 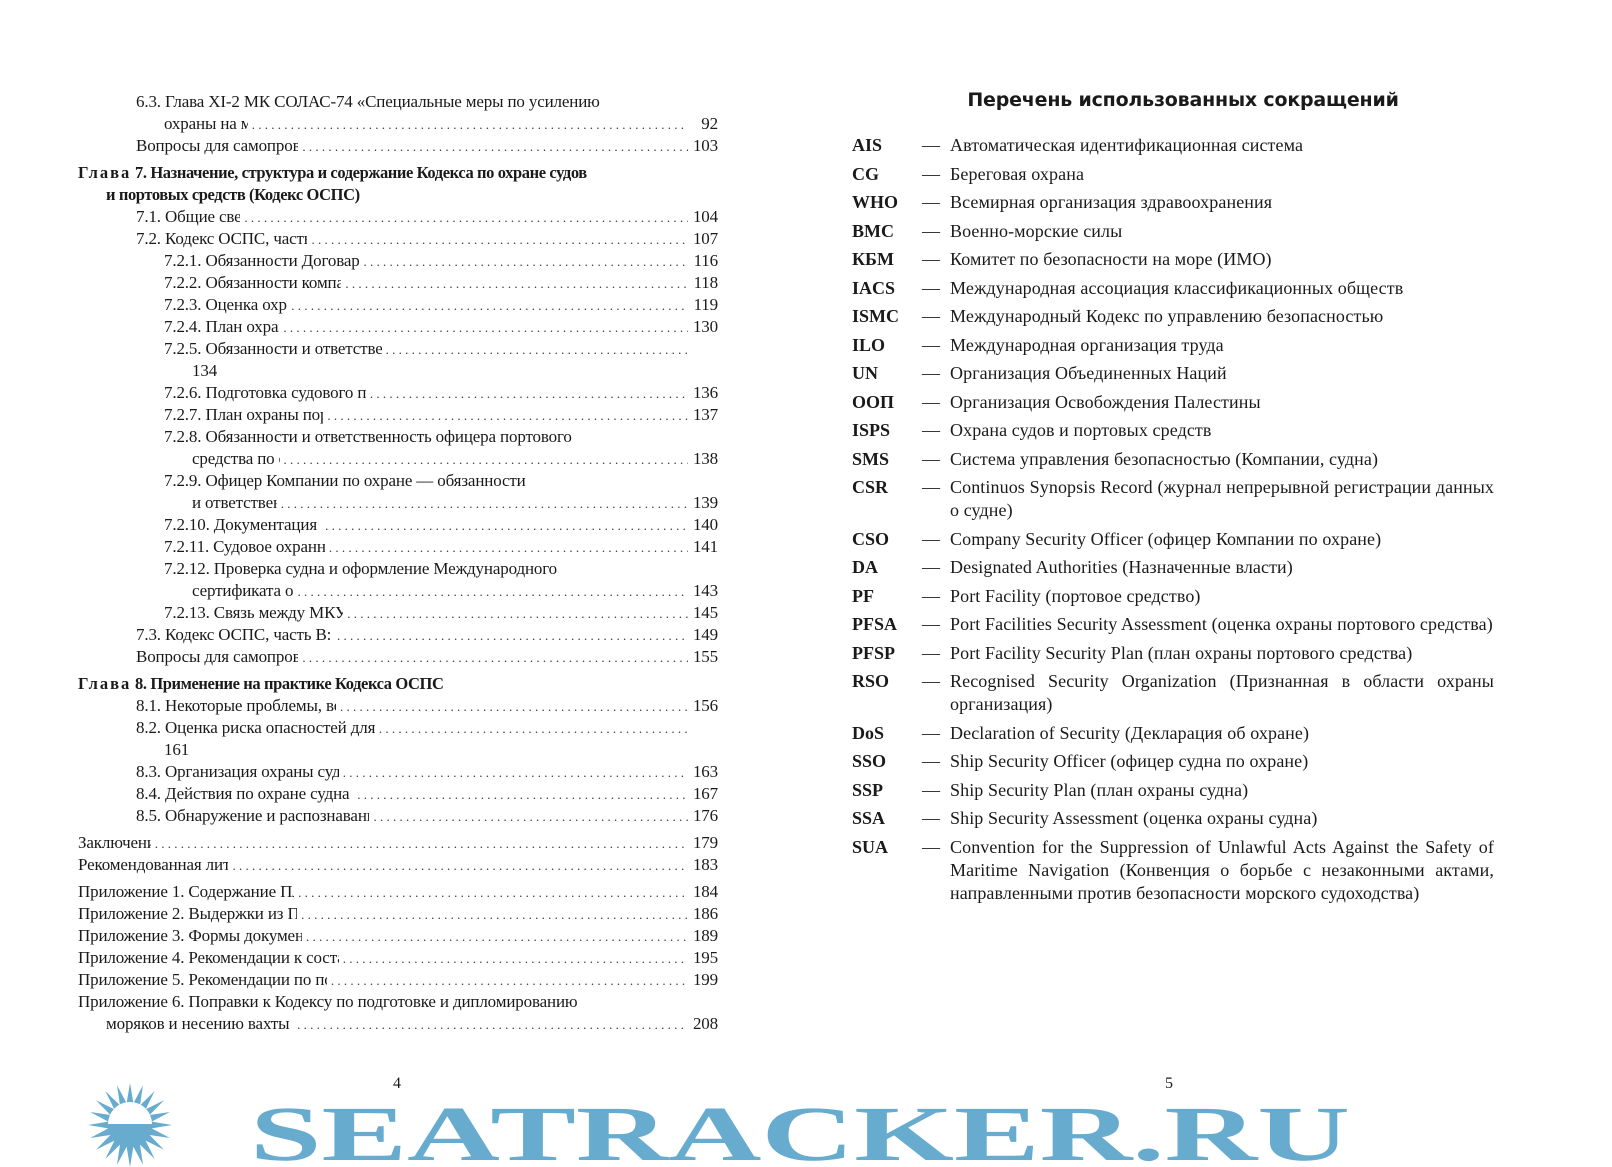 I want to click on abbreviation: SMS, so click(x=871, y=458).